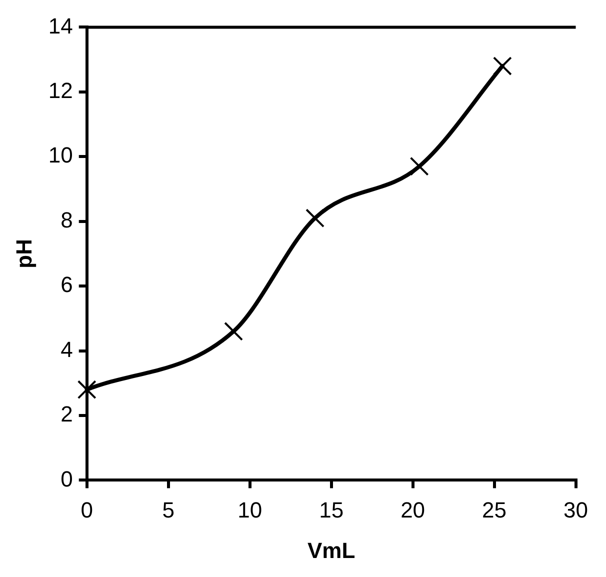  I want to click on y-axis-title: pH, so click(23, 253).